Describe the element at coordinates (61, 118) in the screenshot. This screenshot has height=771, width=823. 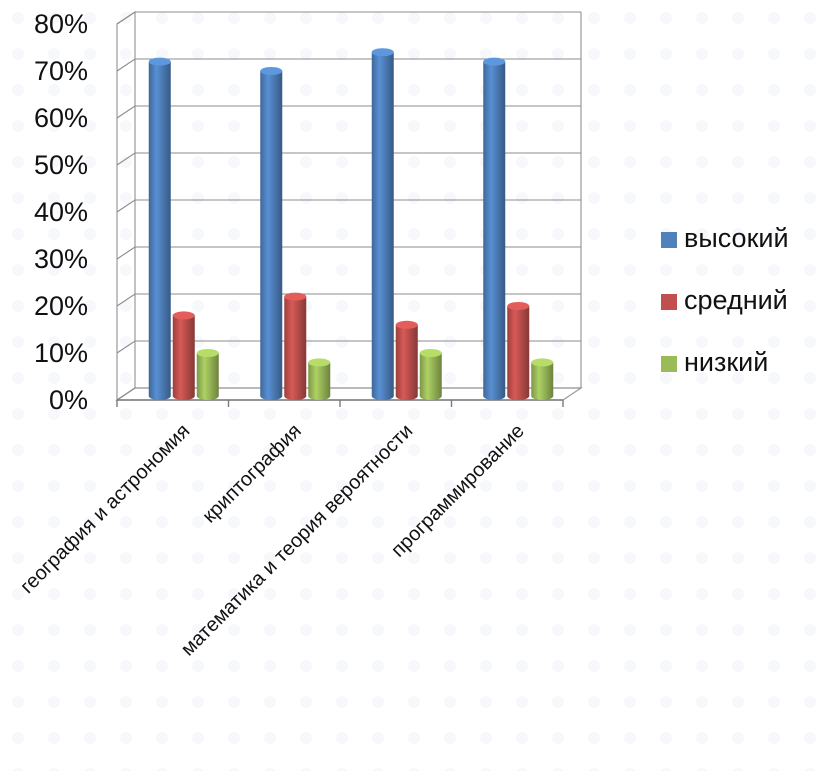
I see `y-tick-label: 60%` at that location.